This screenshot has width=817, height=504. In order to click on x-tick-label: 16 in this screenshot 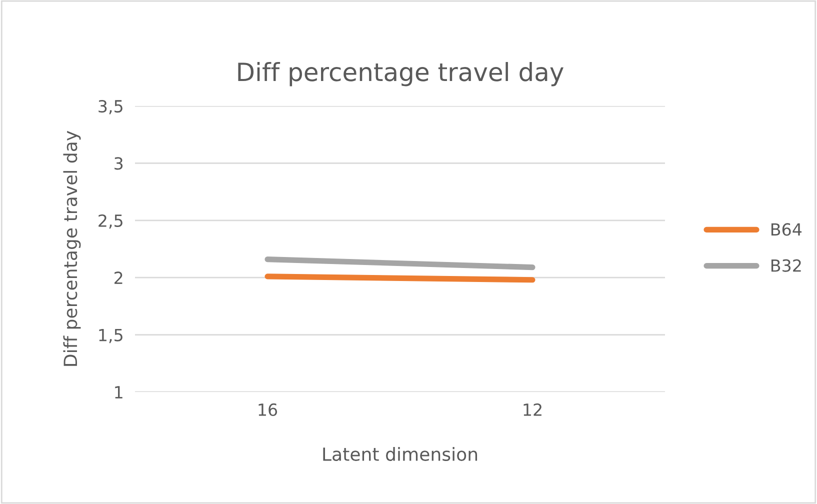, I will do `click(268, 409)`.